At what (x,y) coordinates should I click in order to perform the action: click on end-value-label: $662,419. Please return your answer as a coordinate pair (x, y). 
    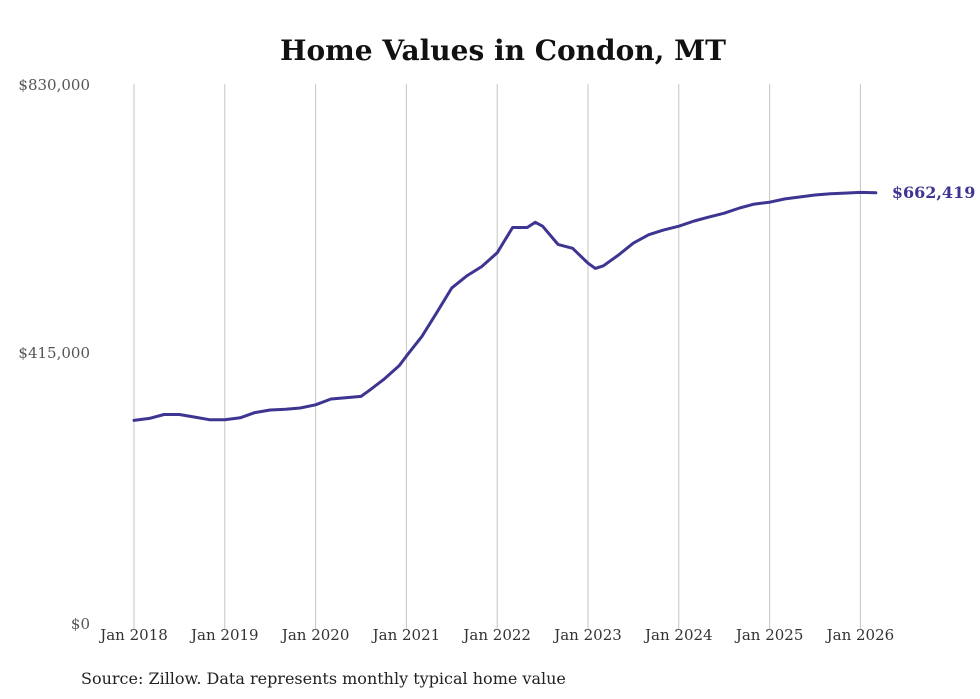
    Looking at the image, I should click on (934, 192).